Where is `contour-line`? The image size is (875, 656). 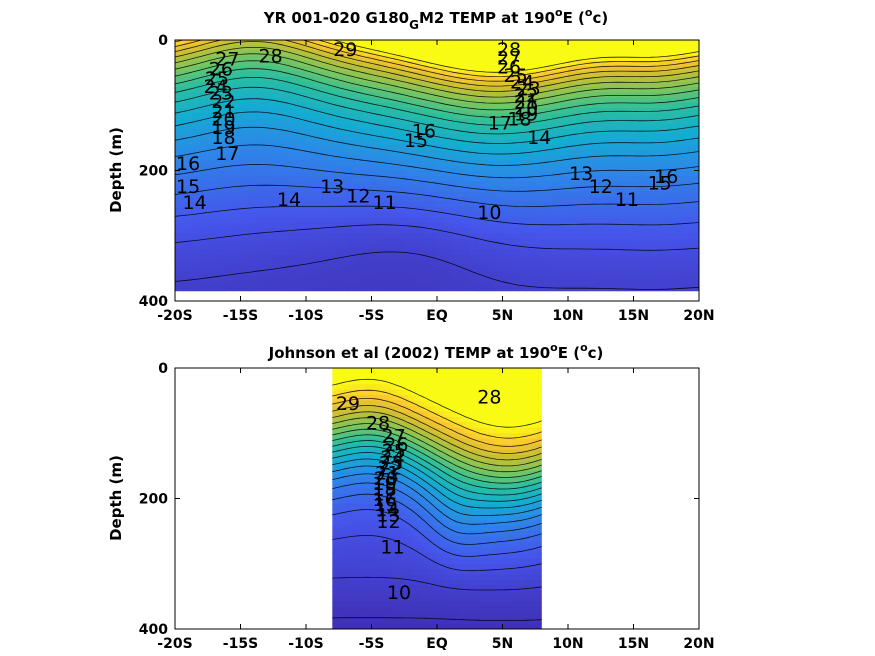
contour-line is located at coordinates (437, 61).